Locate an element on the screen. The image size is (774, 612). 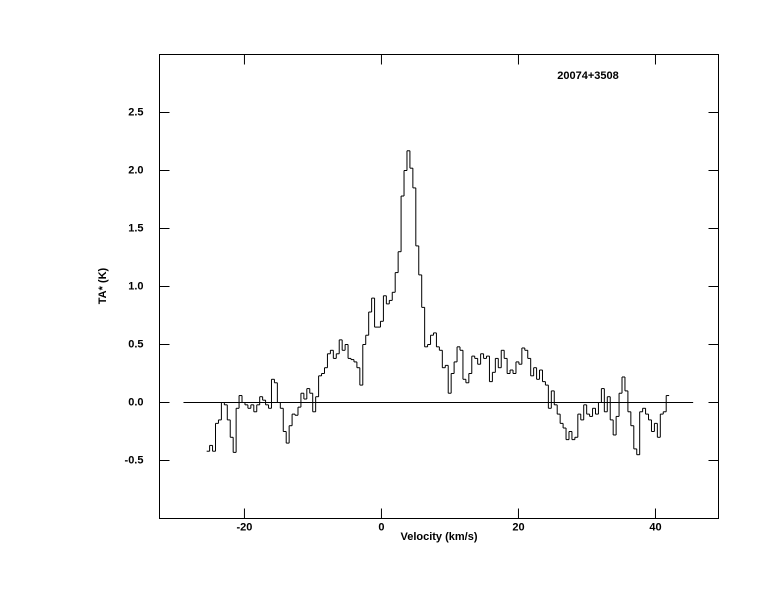
x-axis-label: Velocity (km/s) is located at coordinates (438, 537).